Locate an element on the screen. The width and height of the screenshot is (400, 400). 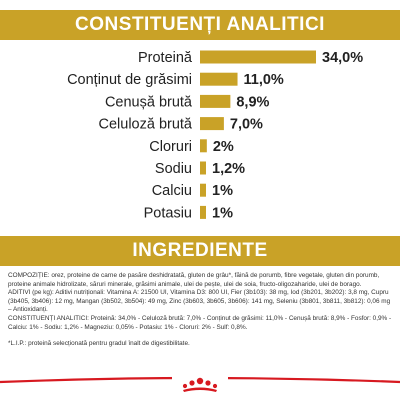
analytic-constituents-title: CONSTITUENȚI ANALITICI is located at coordinates (200, 24).